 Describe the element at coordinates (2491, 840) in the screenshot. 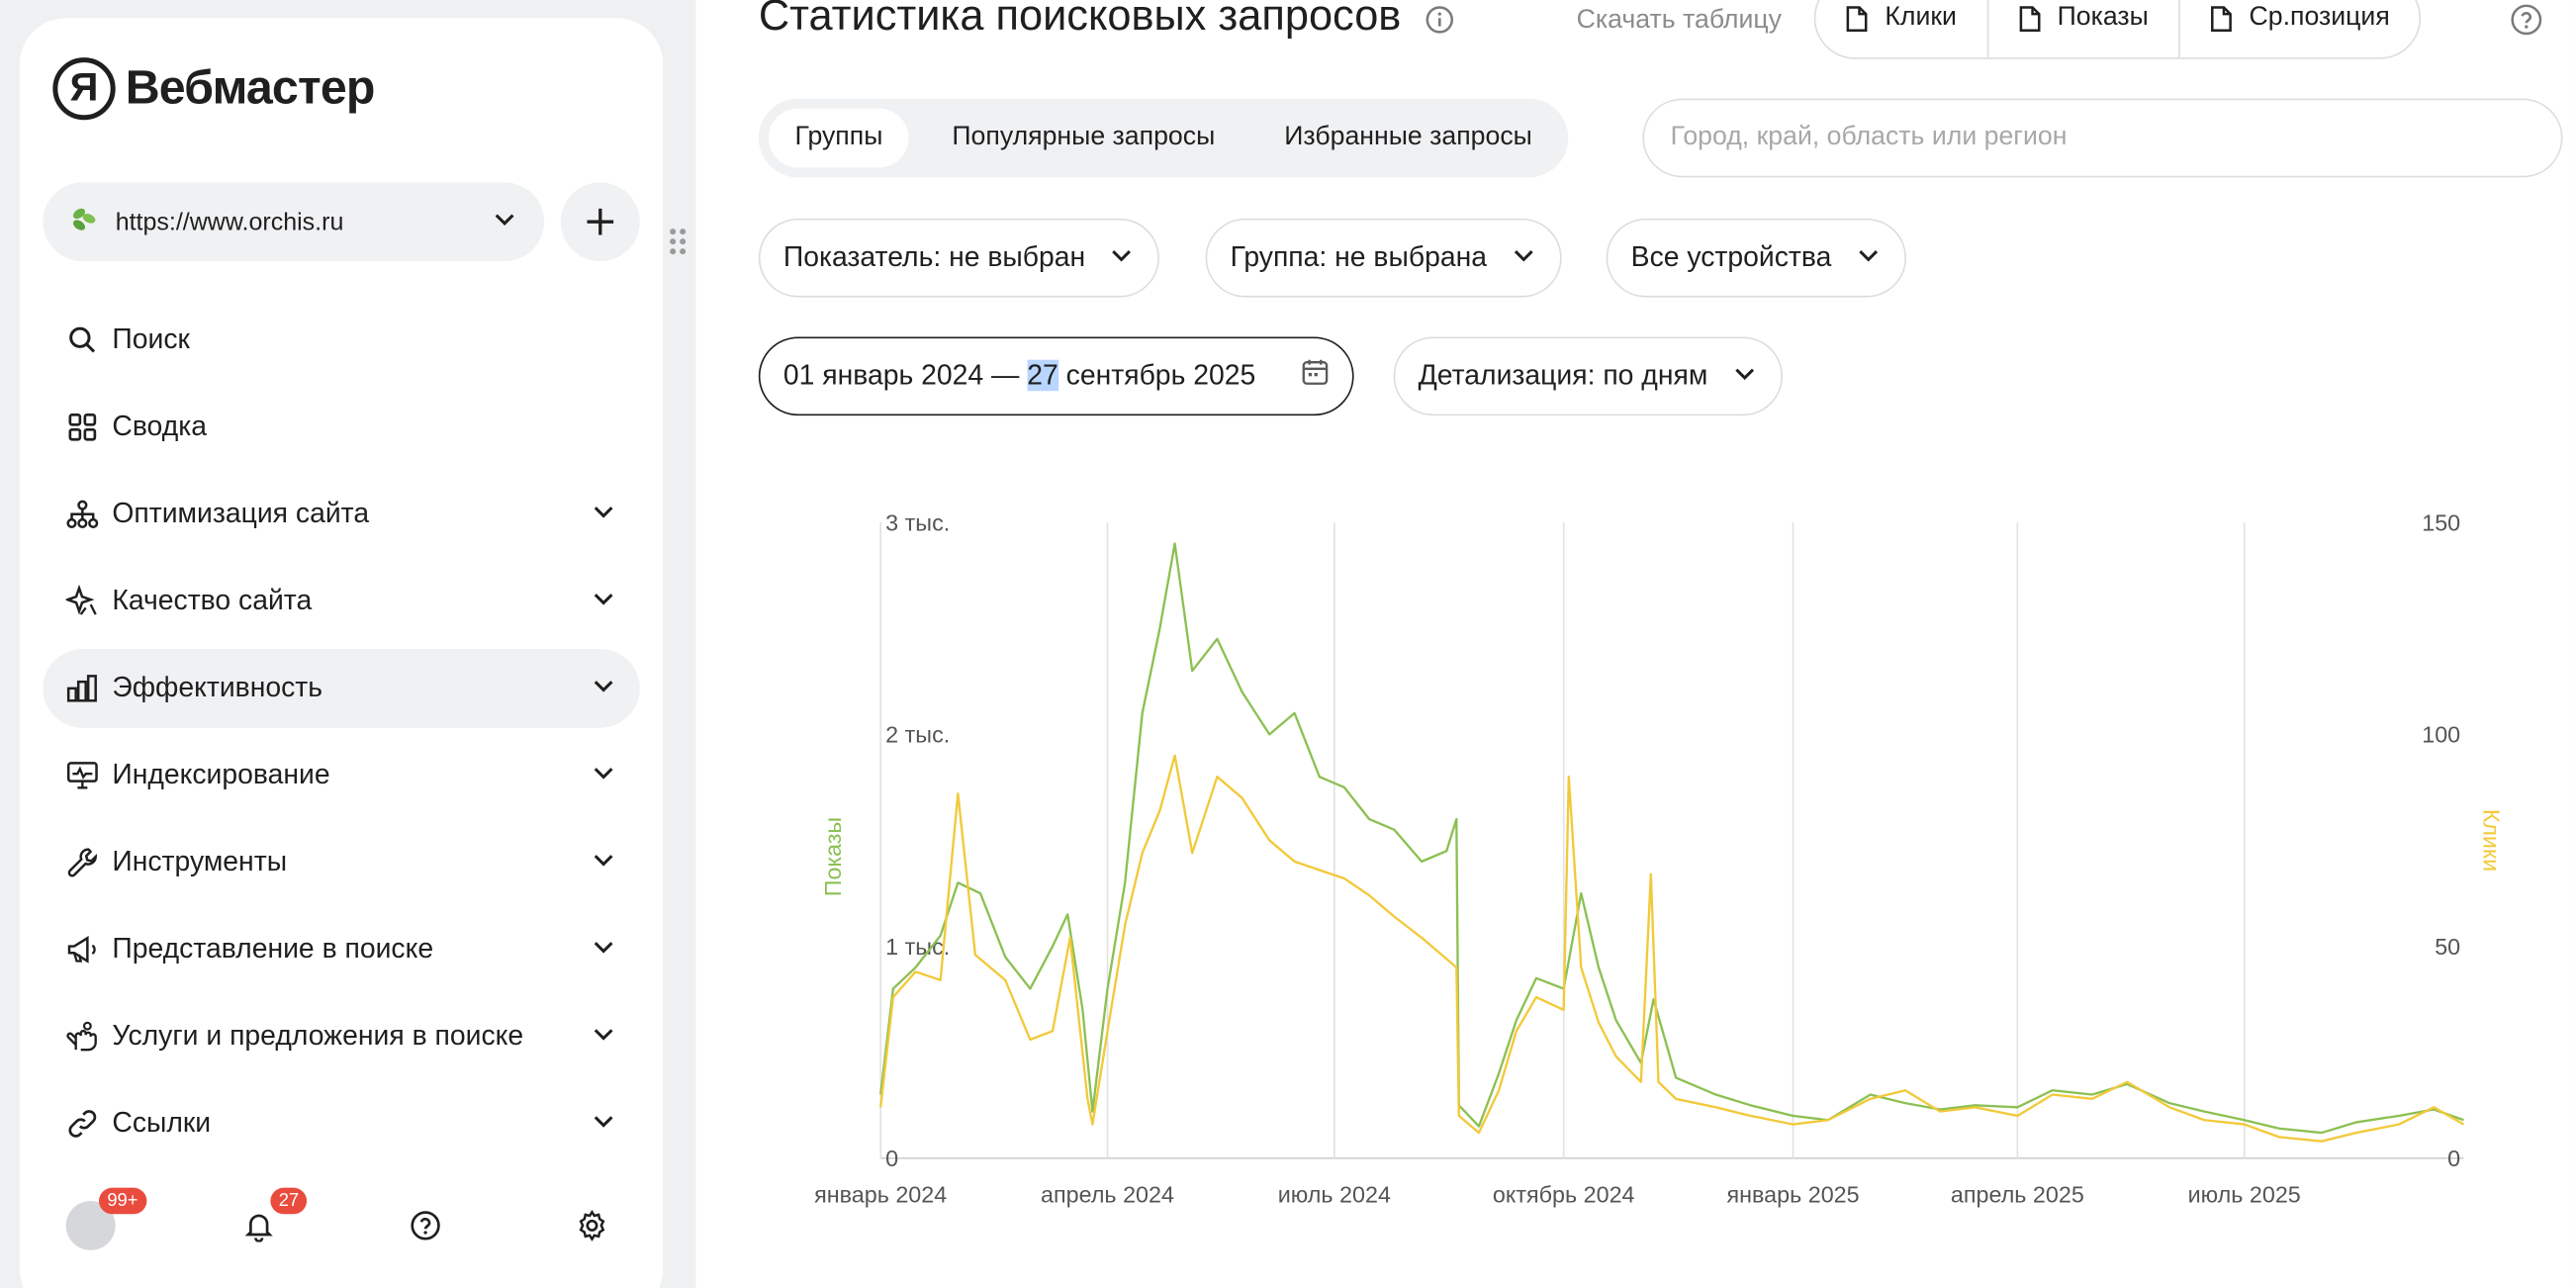

I see `y-right-axis-title: Клики` at that location.